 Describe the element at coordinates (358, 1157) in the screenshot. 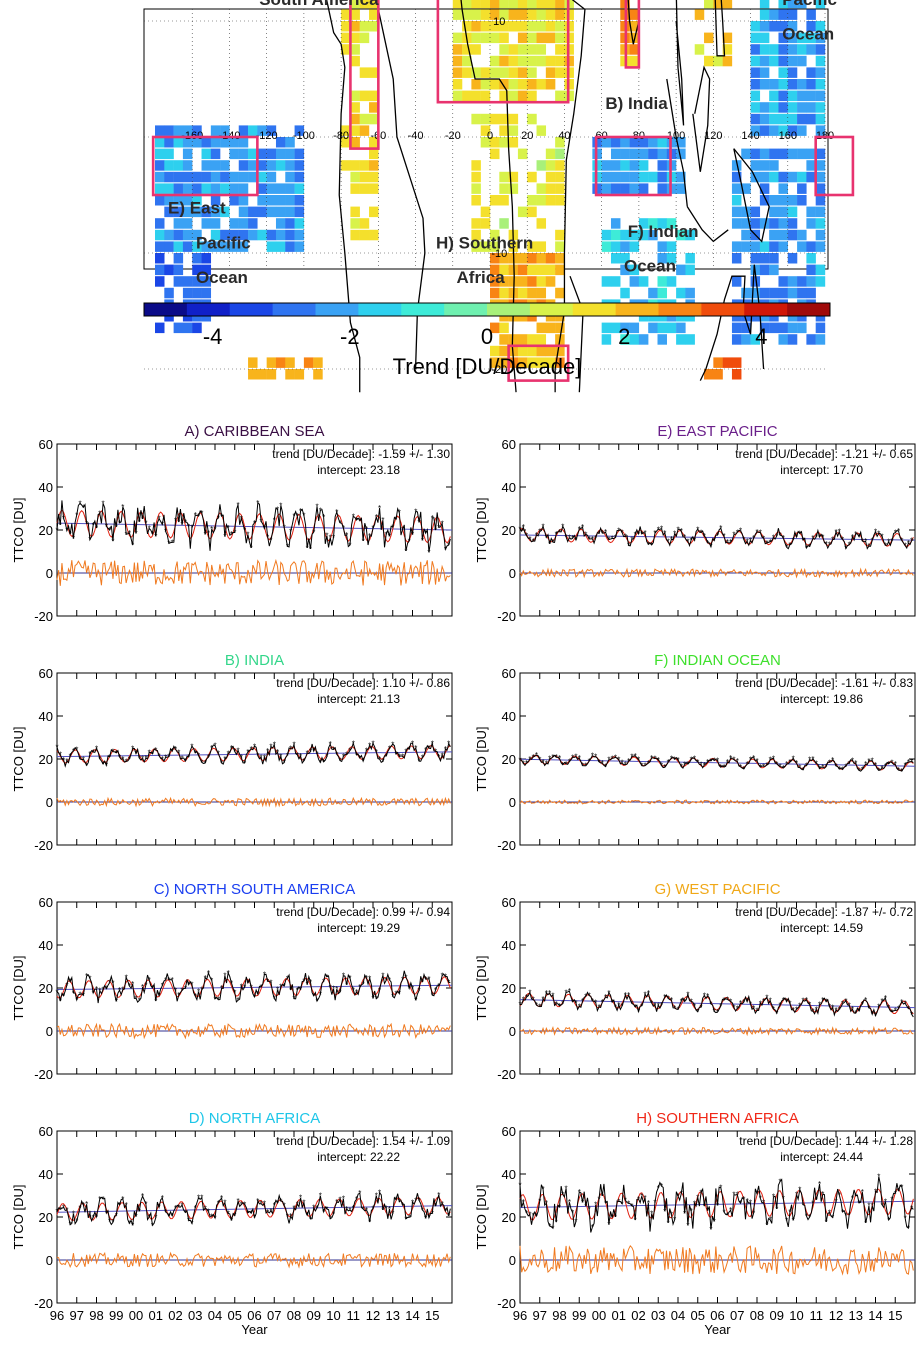

I see `intercept-text: intercept: 22.22` at that location.